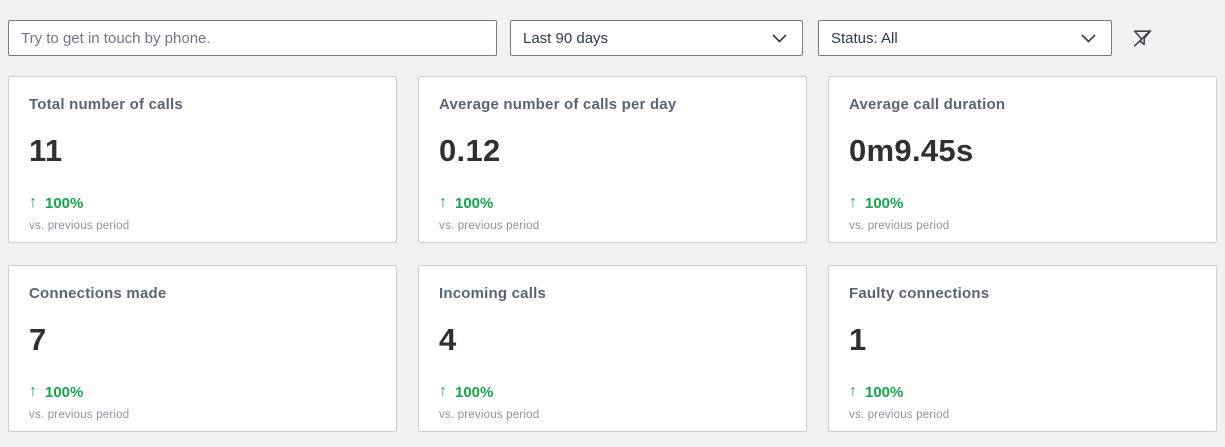  I want to click on card-value: 1, so click(858, 339).